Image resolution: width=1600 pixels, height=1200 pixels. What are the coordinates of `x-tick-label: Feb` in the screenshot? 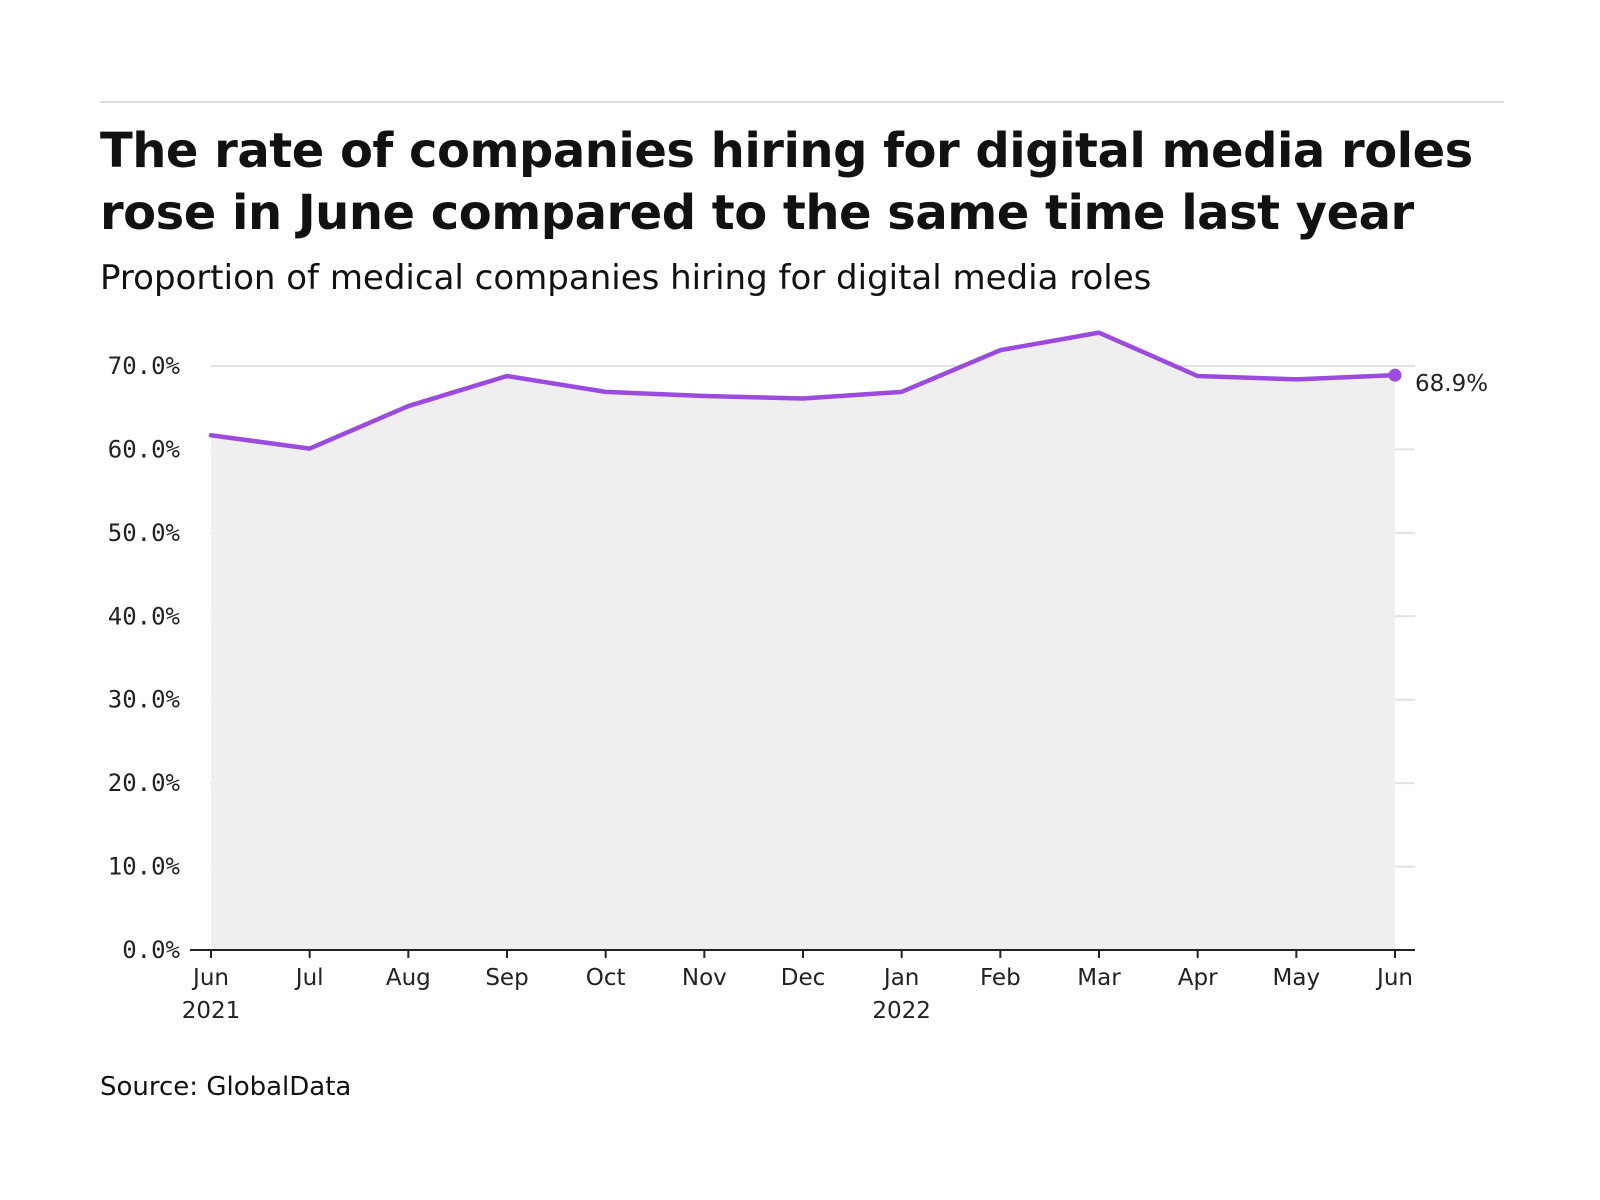 It's located at (1000, 978).